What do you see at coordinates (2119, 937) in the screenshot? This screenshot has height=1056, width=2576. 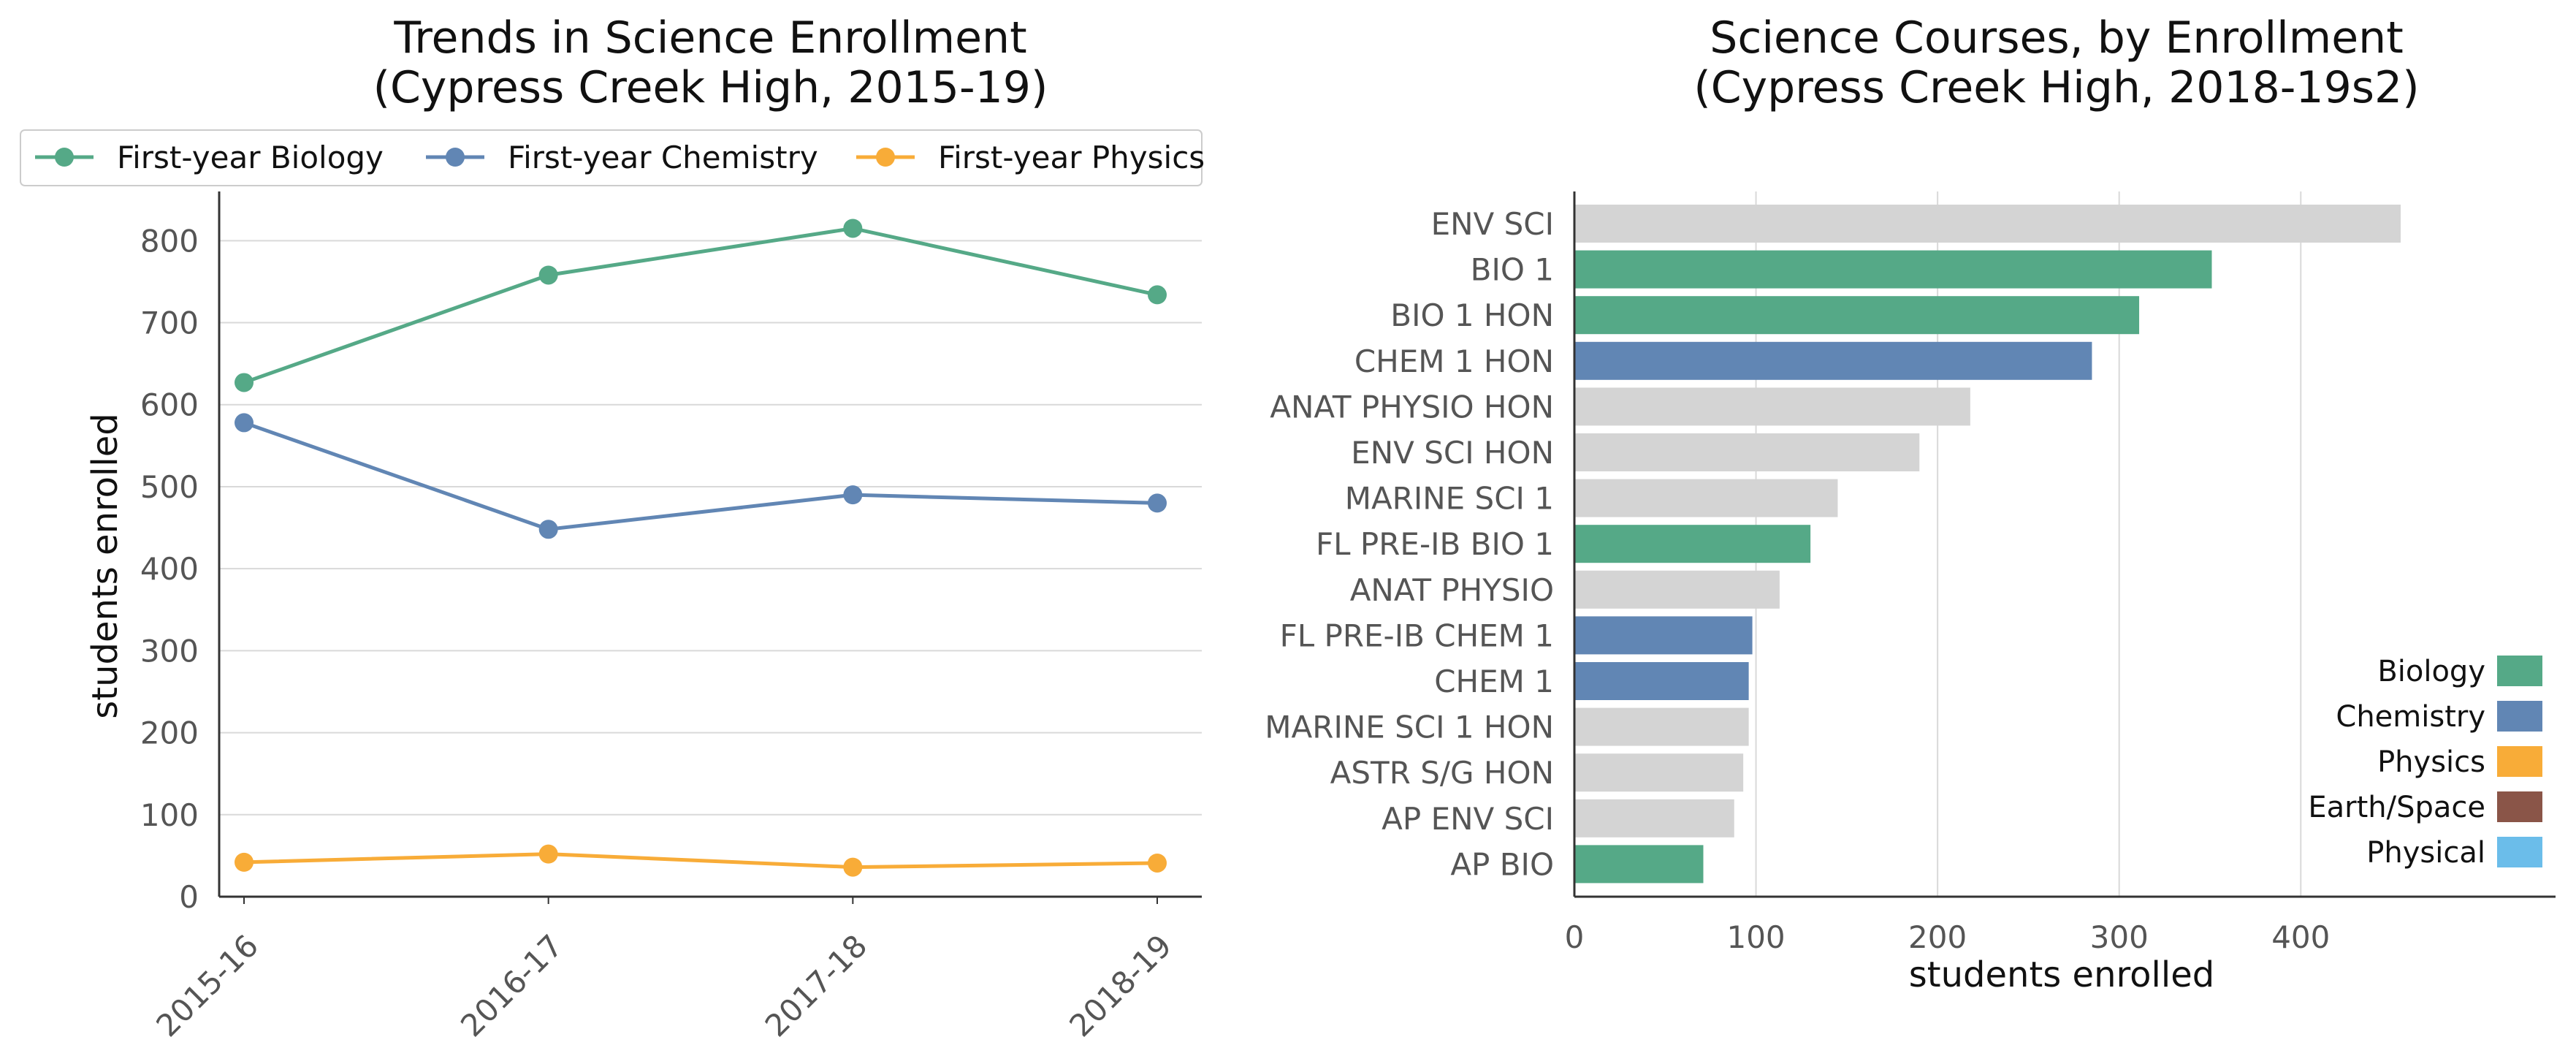 I see `x-tick-label: 300` at bounding box center [2119, 937].